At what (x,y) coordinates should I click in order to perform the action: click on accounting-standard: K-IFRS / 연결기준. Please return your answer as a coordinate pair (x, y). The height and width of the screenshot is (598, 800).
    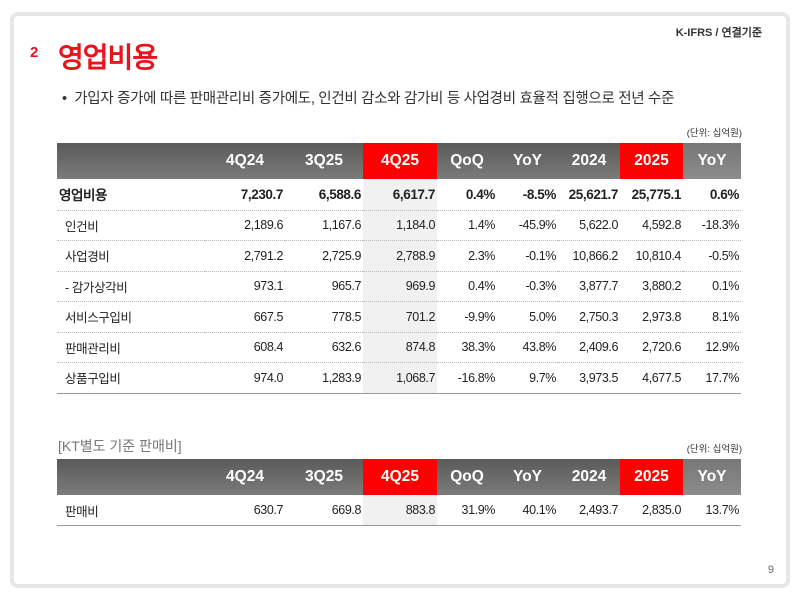
    Looking at the image, I should click on (718, 33).